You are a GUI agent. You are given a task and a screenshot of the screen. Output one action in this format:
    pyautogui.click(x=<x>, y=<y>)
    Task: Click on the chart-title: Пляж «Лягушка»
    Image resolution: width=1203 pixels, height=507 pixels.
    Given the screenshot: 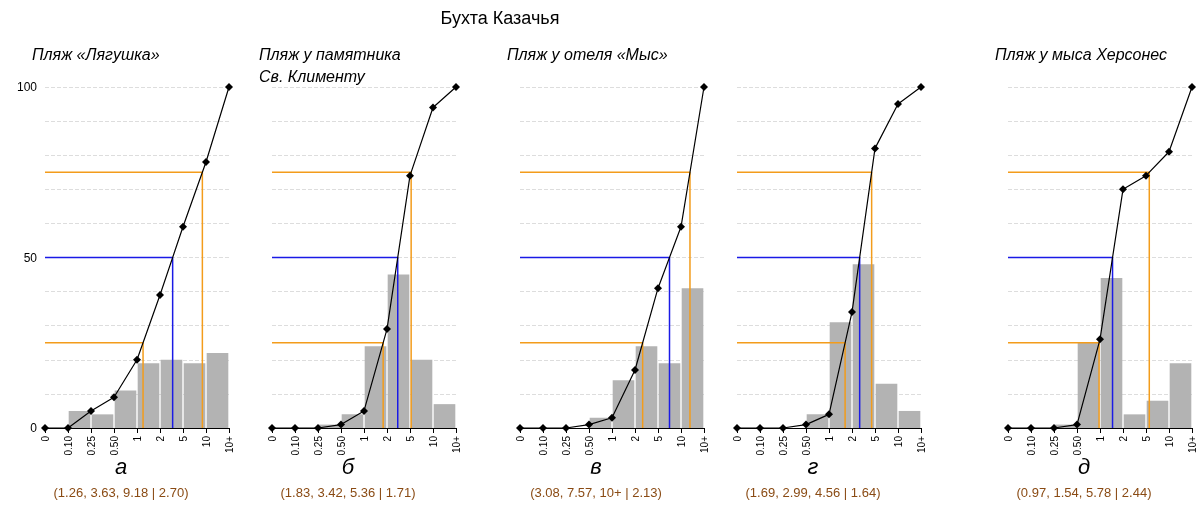 What is the action you would take?
    pyautogui.click(x=96, y=54)
    